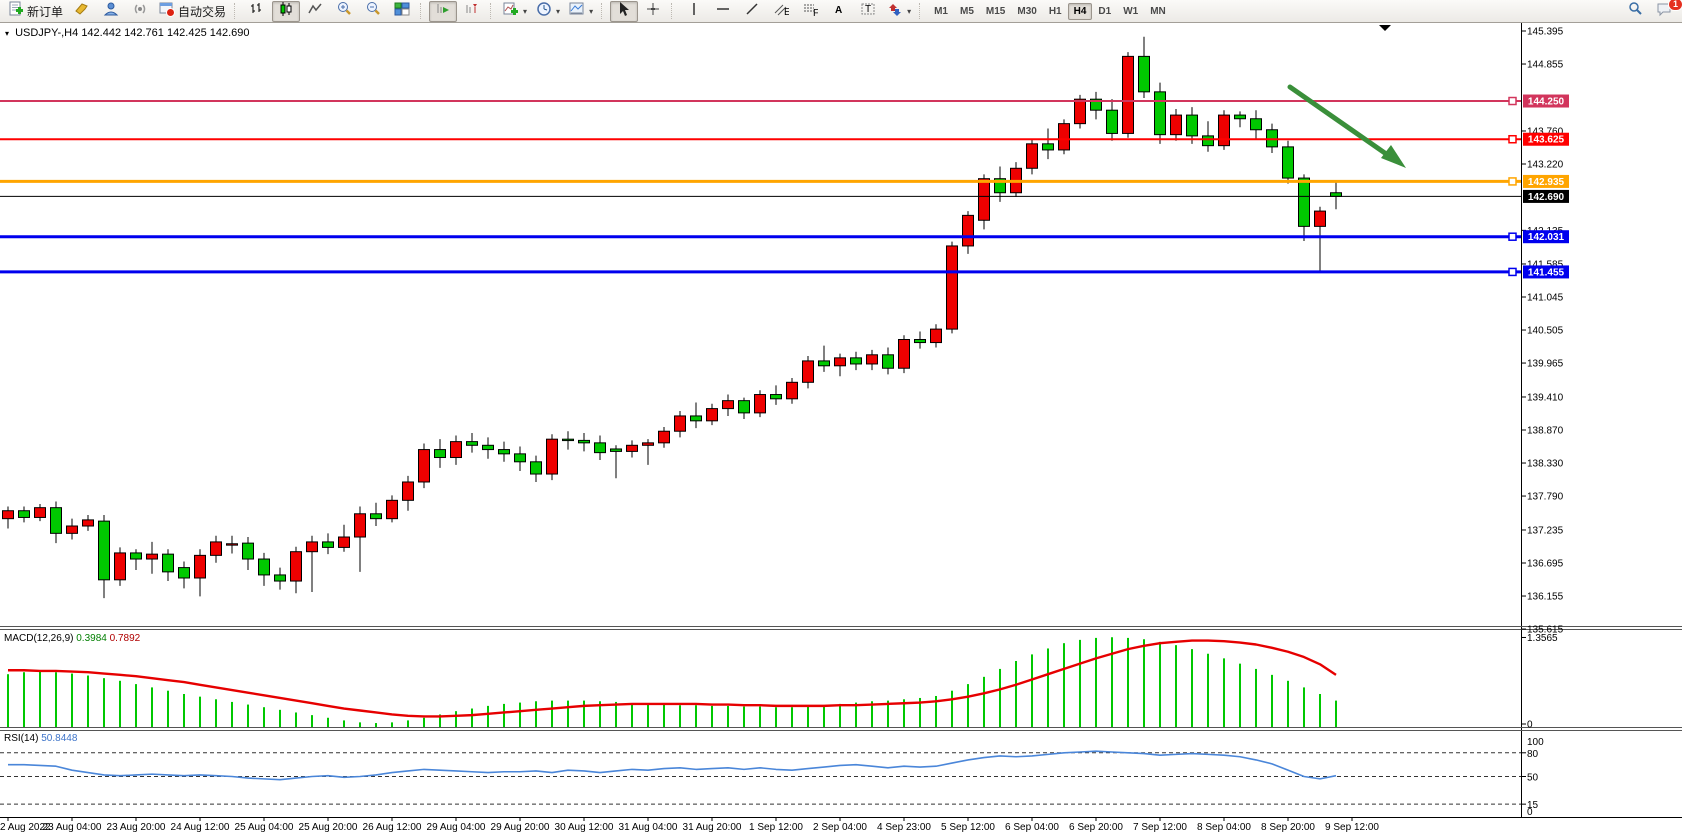 This screenshot has width=1682, height=840. Describe the element at coordinates (1385, 28) in the screenshot. I see `chart-shift-marker-icon` at that location.